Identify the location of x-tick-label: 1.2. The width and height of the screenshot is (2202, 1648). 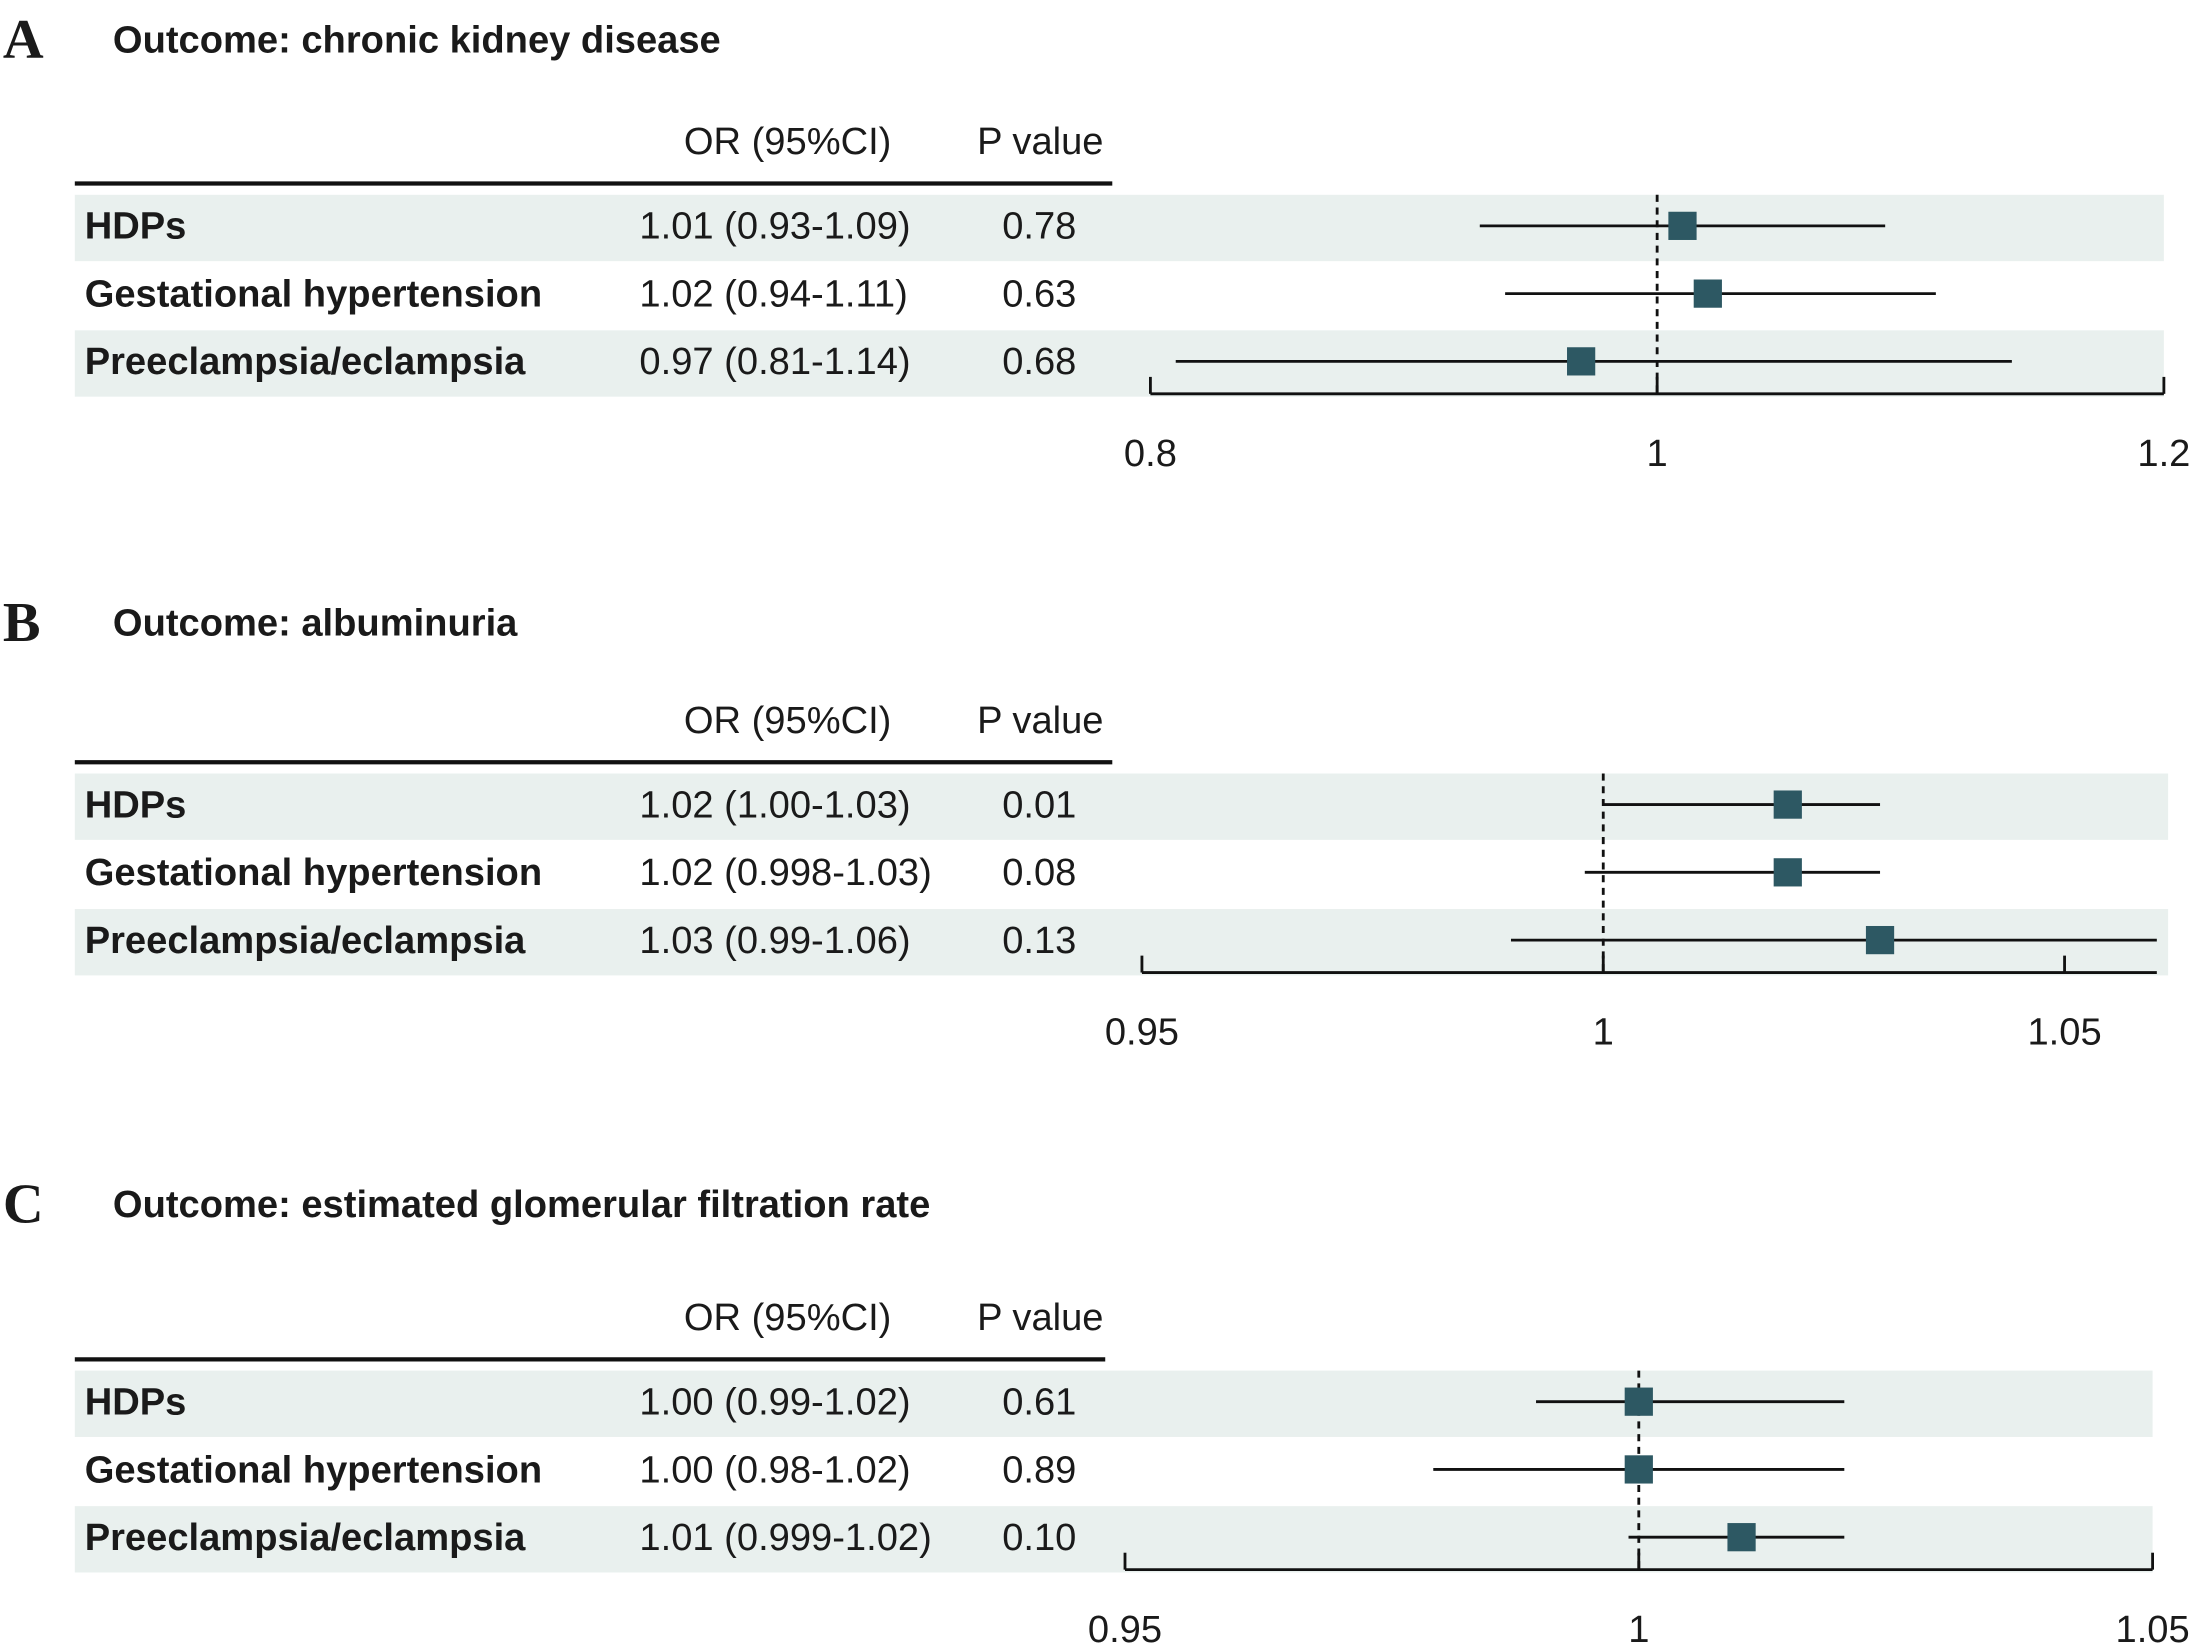
(2163, 454).